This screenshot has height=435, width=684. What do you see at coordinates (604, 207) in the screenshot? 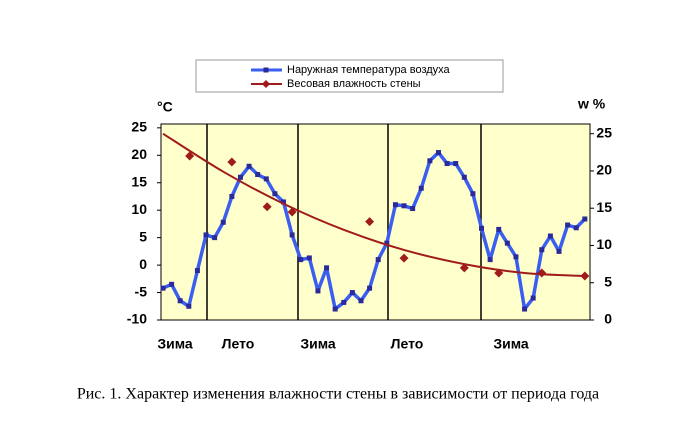
I see `y2-tick-label: 15` at bounding box center [604, 207].